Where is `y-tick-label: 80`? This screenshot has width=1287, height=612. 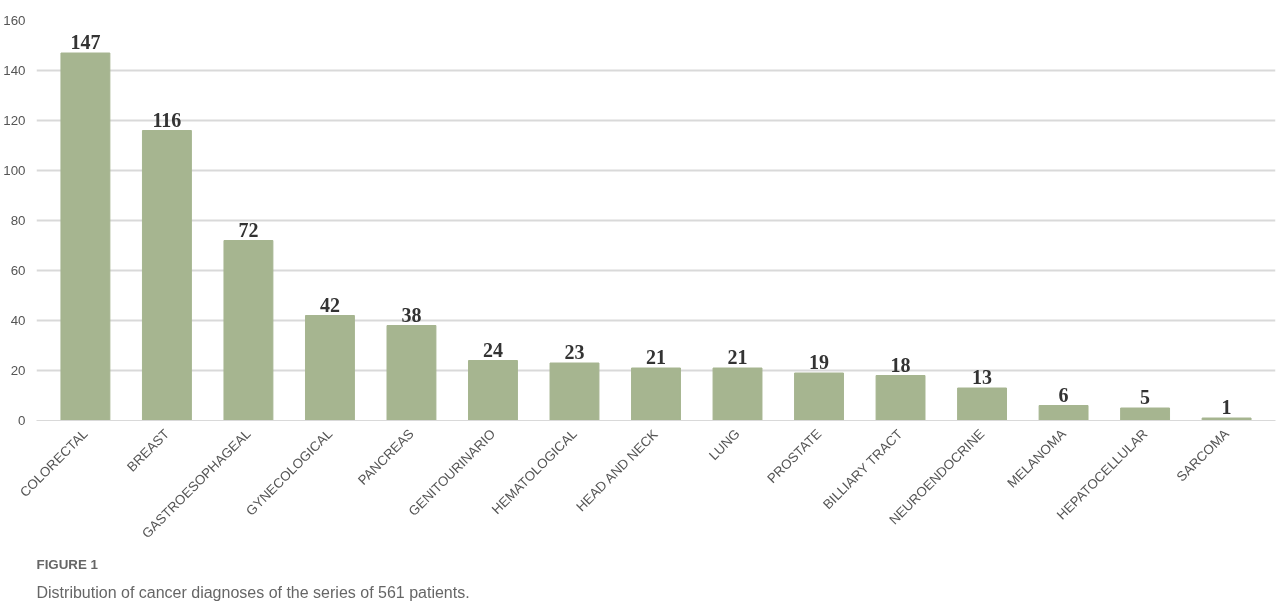
y-tick-label: 80 is located at coordinates (18, 220).